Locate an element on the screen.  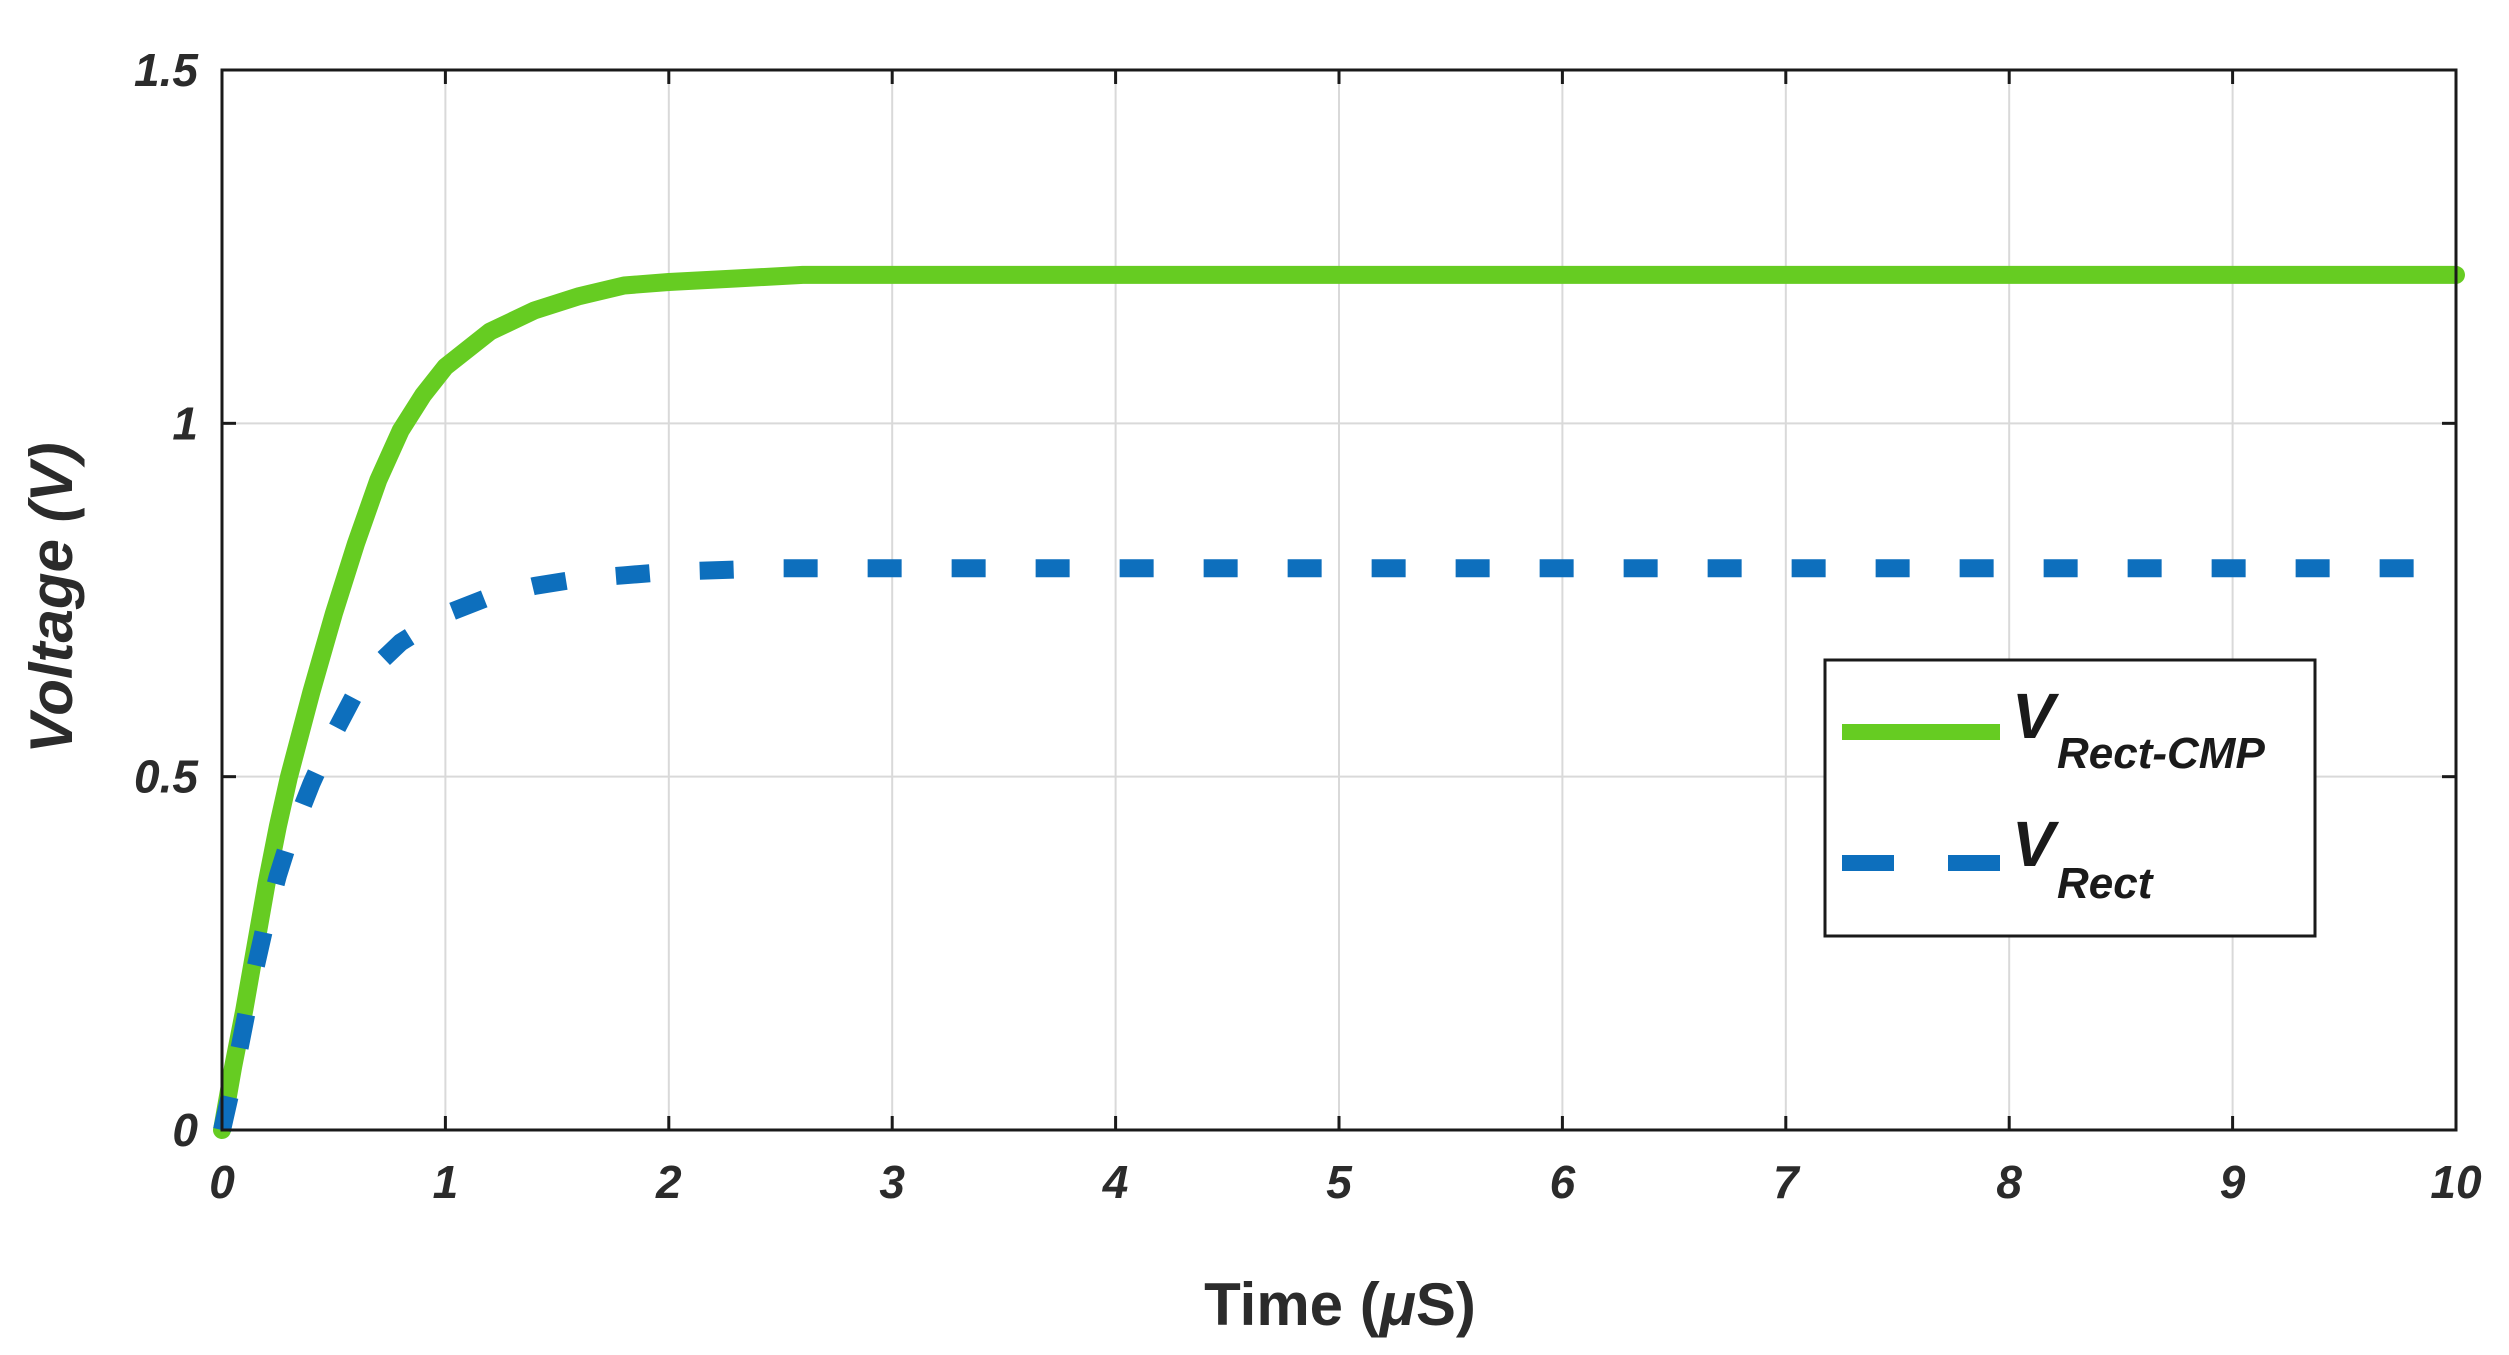
x-tick-label: 2 is located at coordinates (668, 1182).